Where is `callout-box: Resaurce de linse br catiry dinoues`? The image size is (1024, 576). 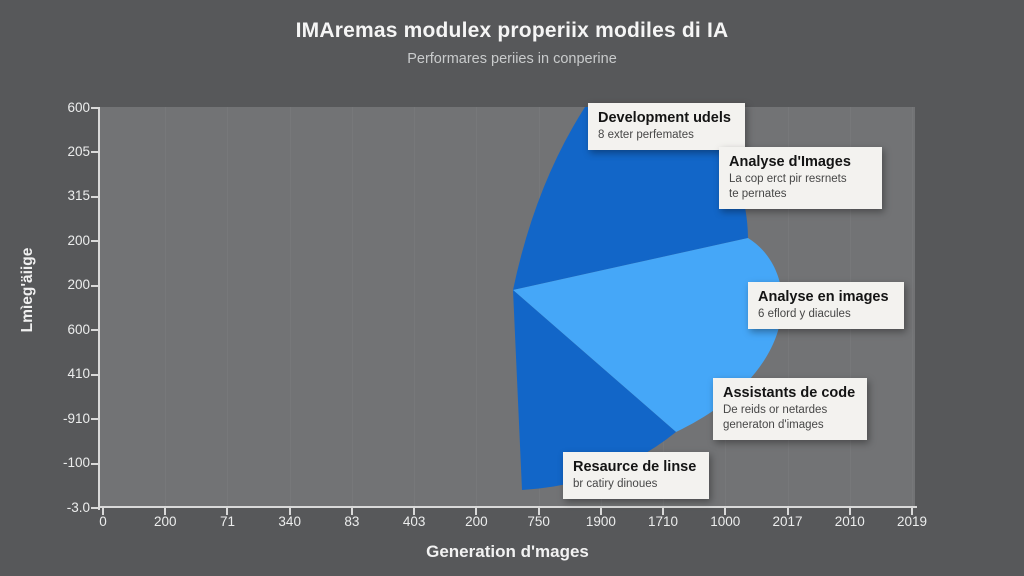 callout-box: Resaurce de linse br catiry dinoues is located at coordinates (636, 476).